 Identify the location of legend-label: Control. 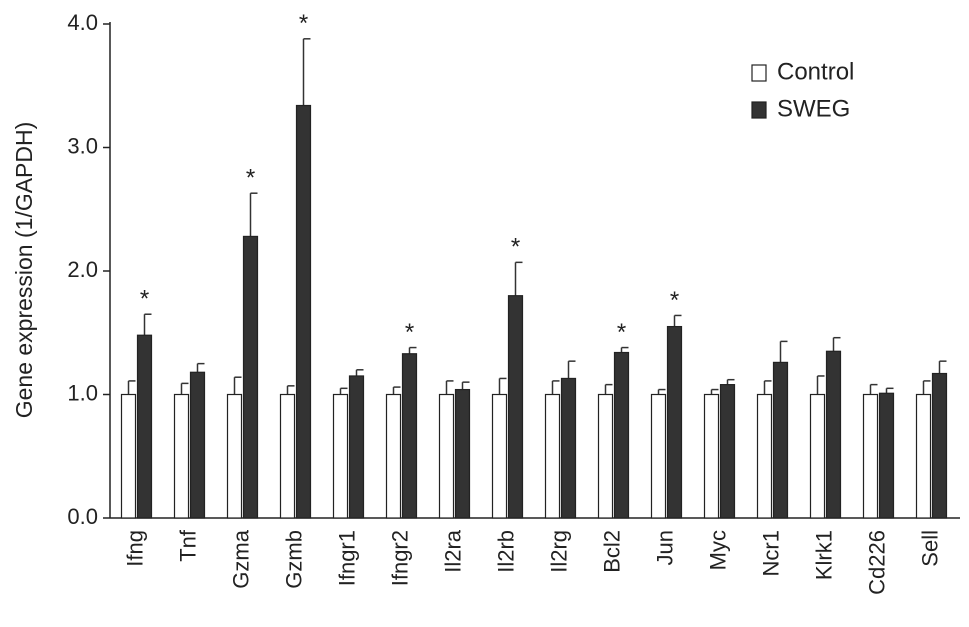
(815, 71).